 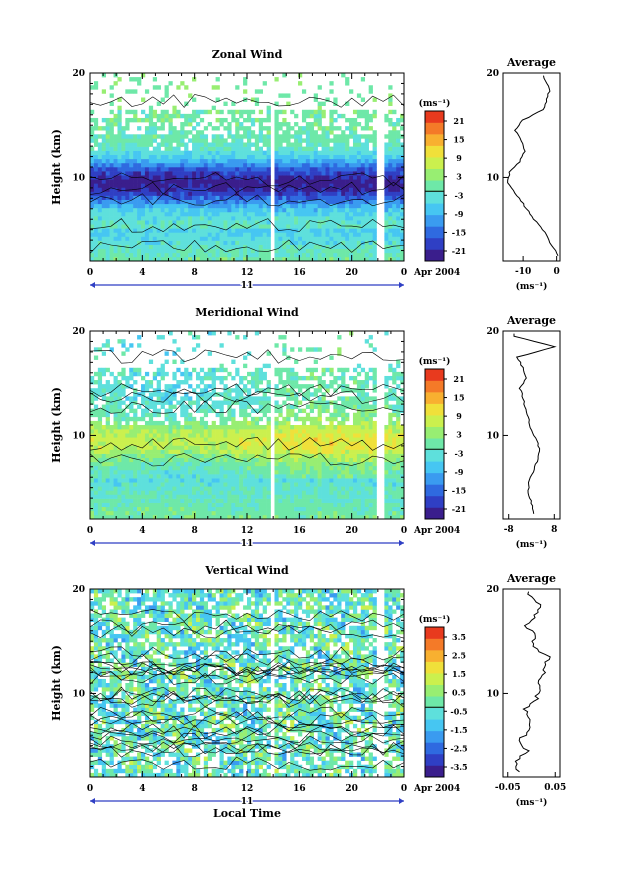 What do you see at coordinates (247, 286) in the screenshot?
I see `day-label: 11` at bounding box center [247, 286].